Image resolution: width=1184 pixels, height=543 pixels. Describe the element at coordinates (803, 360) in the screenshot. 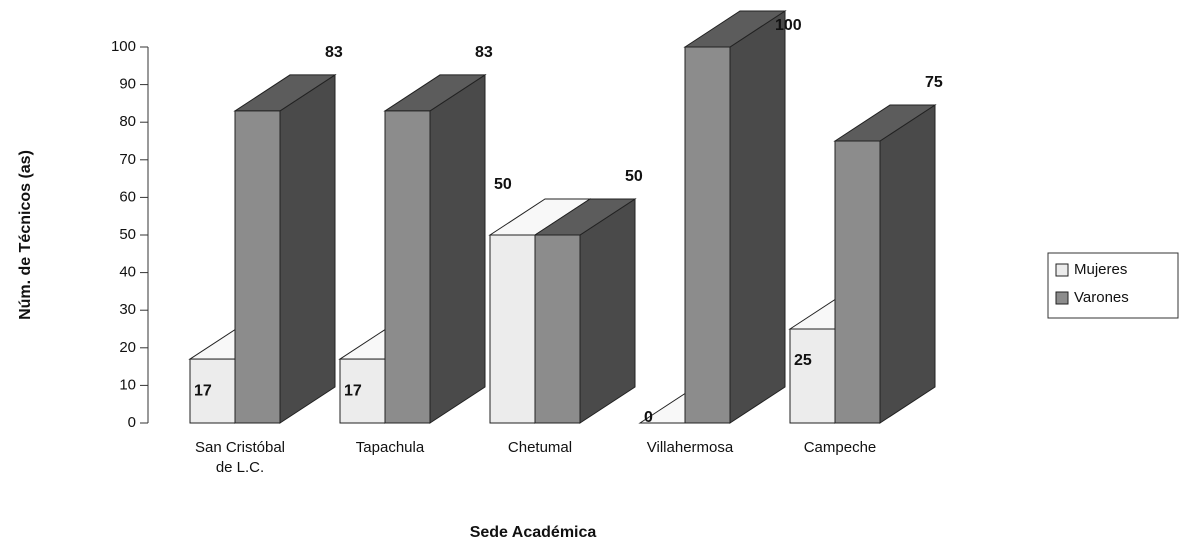

I see `value-label: 25` at that location.